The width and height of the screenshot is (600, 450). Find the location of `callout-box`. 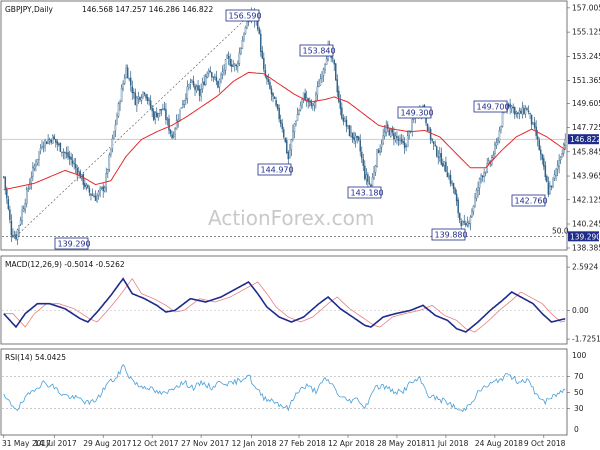

callout-box is located at coordinates (71, 243).